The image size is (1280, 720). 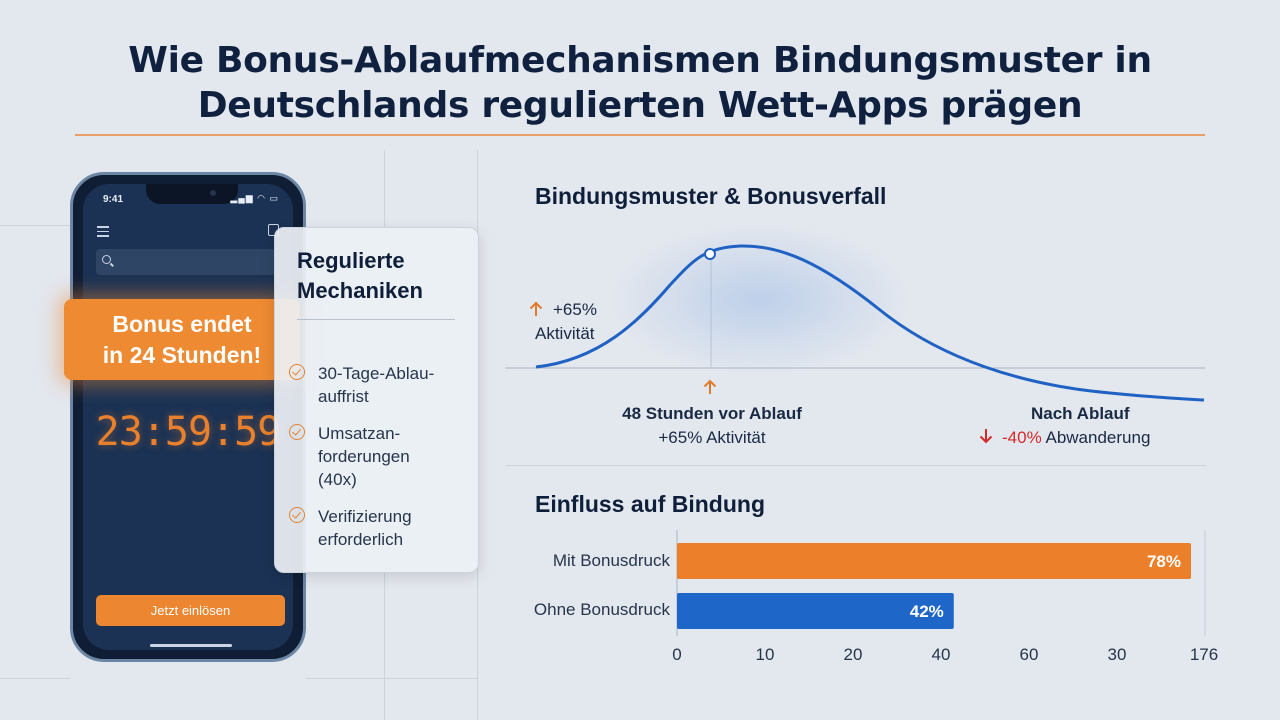 I want to click on peak-label: Aktivität, so click(x=565, y=333).